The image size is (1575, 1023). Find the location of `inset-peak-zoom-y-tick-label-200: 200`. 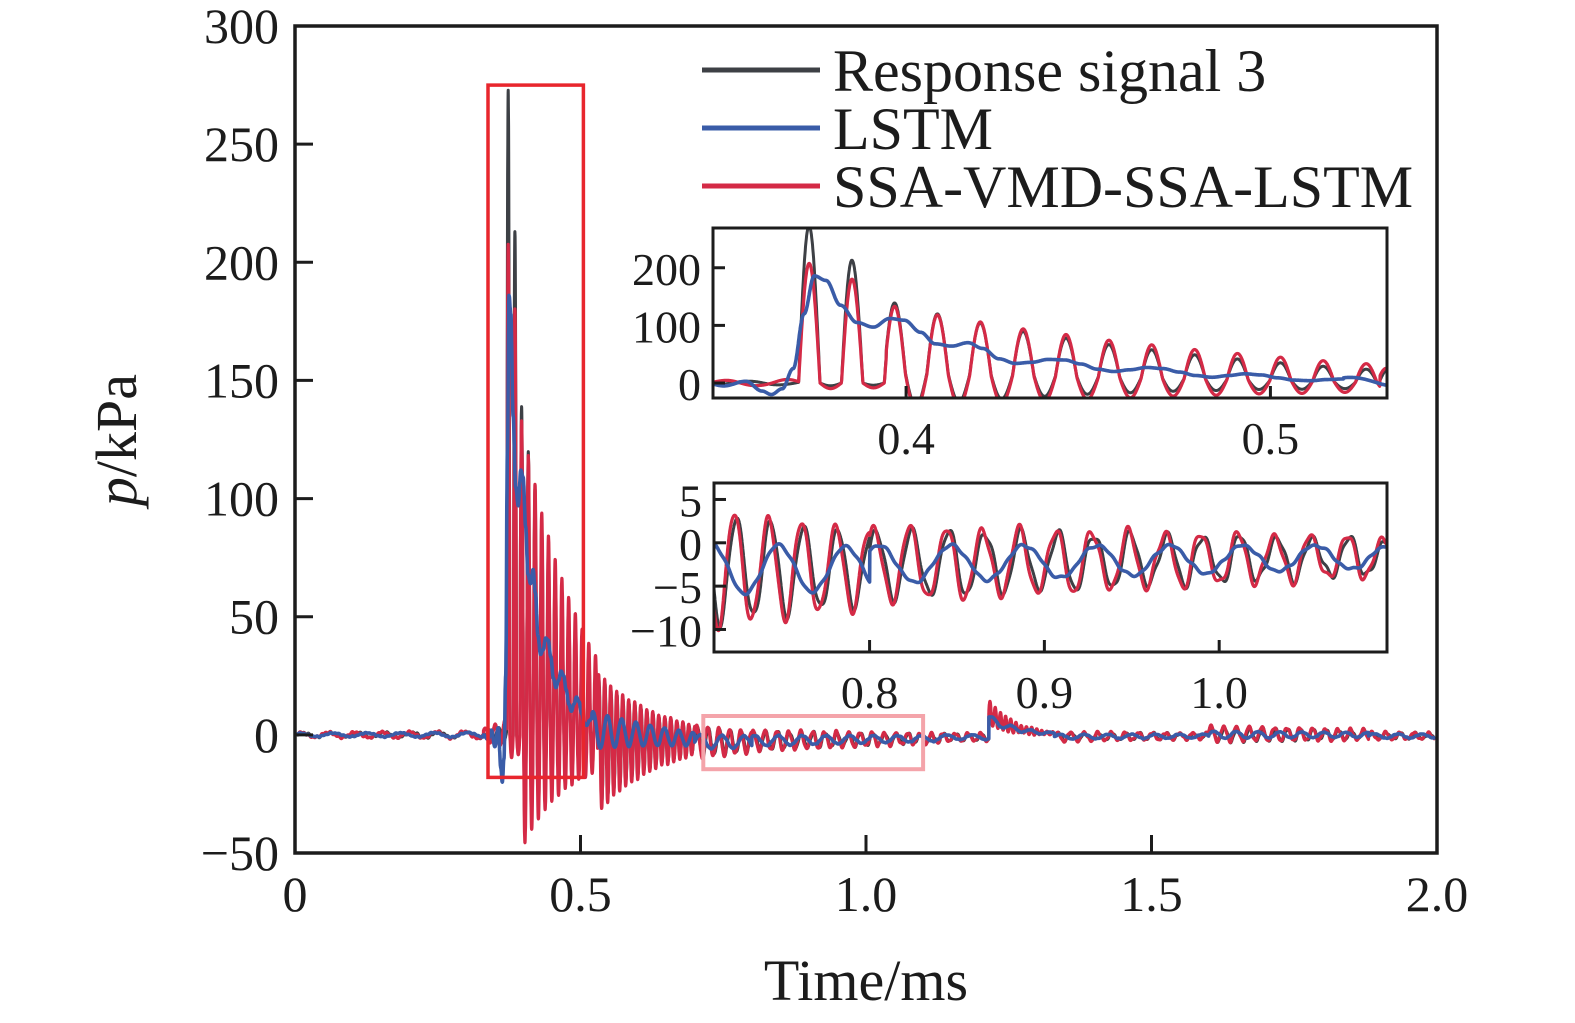

inset-peak-zoom-y-tick-label-200: 200 is located at coordinates (666, 269).